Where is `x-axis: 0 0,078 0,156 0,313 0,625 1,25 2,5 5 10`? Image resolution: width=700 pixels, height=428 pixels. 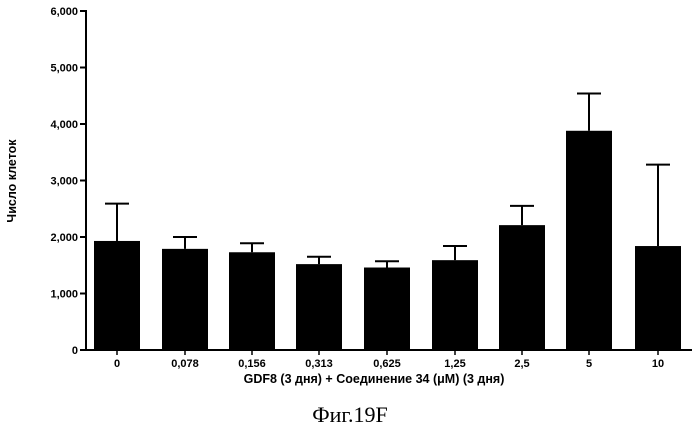
x-axis: 0 0,078 0,156 0,313 0,625 1,25 2,5 5 10 is located at coordinates (389, 360).